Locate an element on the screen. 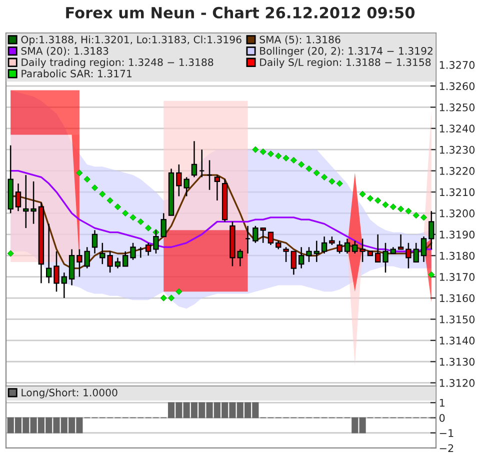 The width and height of the screenshot is (480, 457). y-tick-label: 1.3220 is located at coordinates (457, 171).